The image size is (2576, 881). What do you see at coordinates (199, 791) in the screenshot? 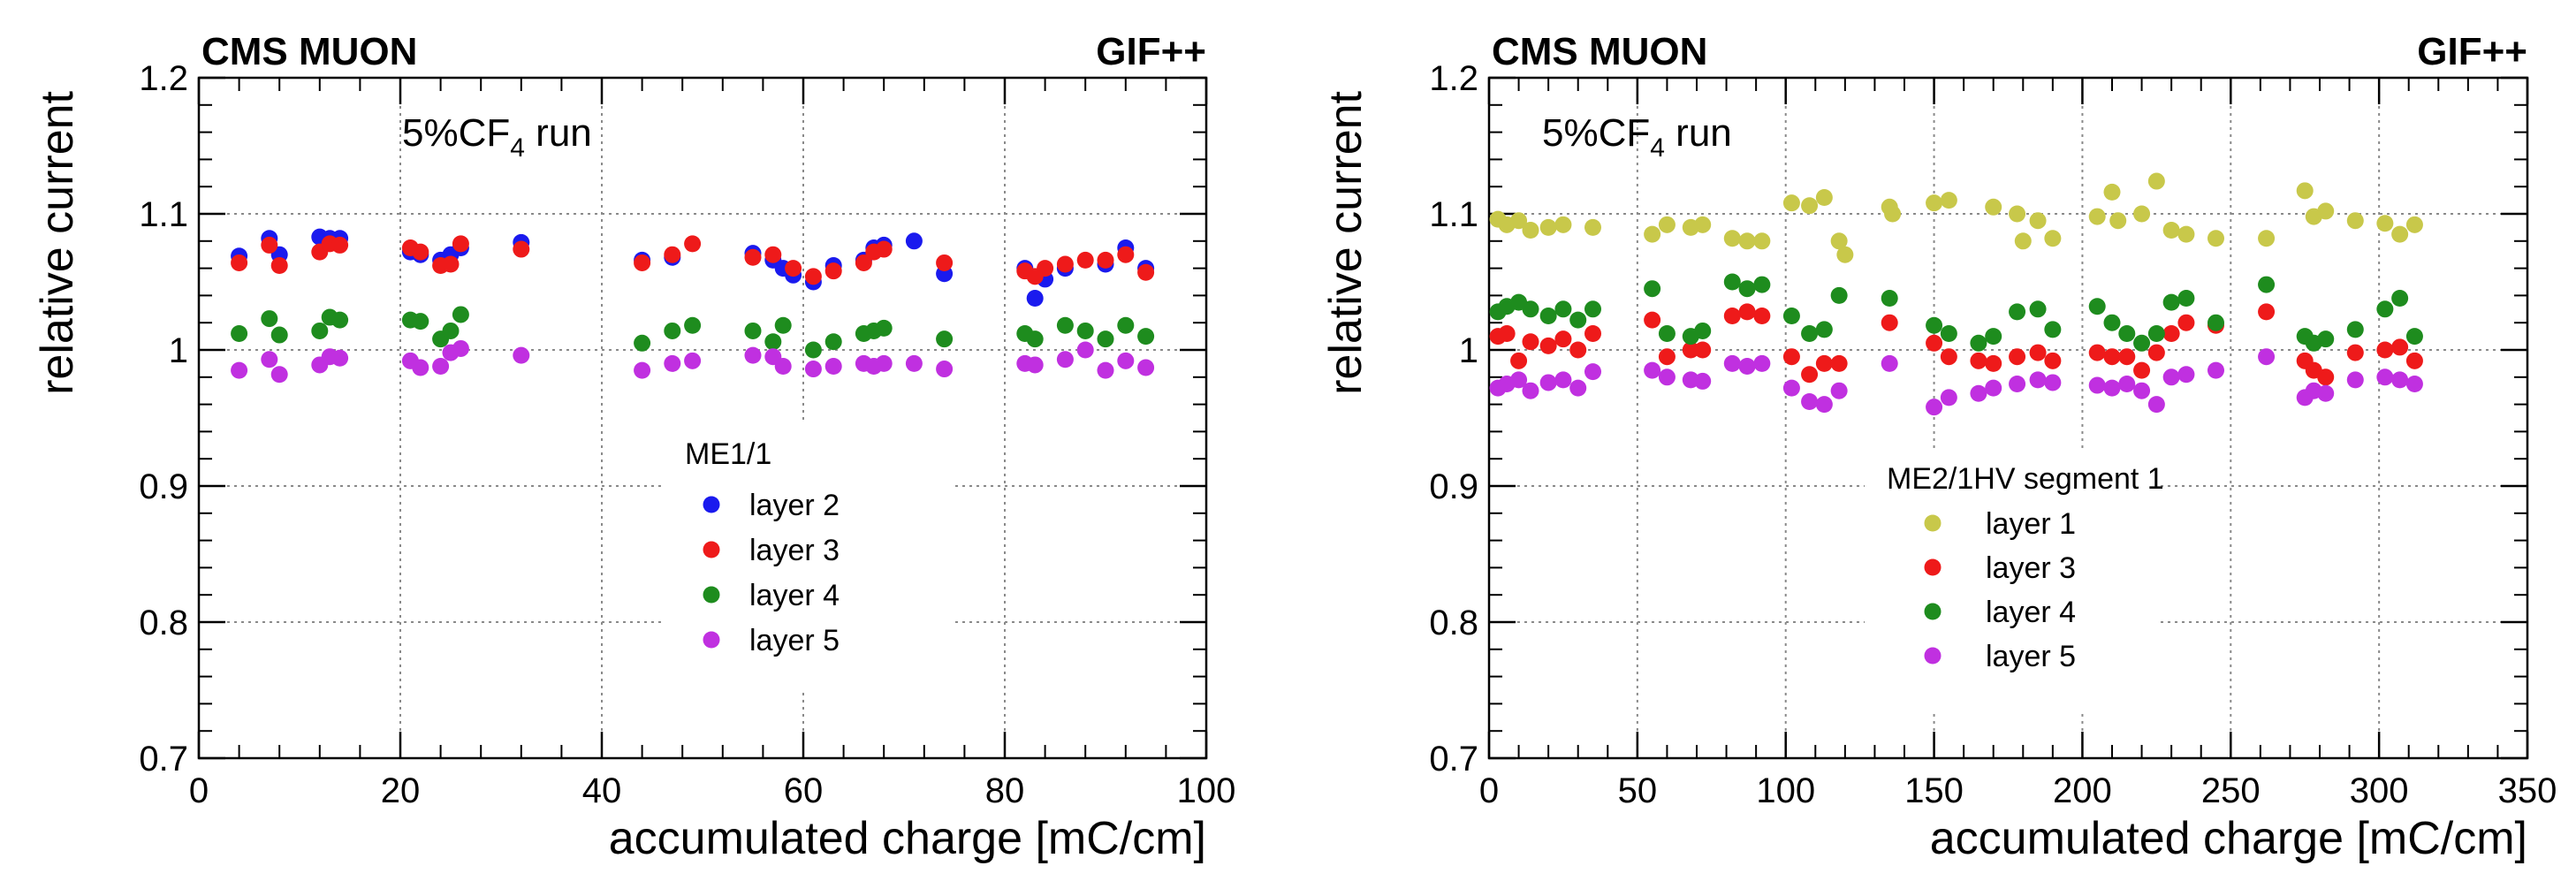
I see `x-tick-label: 0` at bounding box center [199, 791].